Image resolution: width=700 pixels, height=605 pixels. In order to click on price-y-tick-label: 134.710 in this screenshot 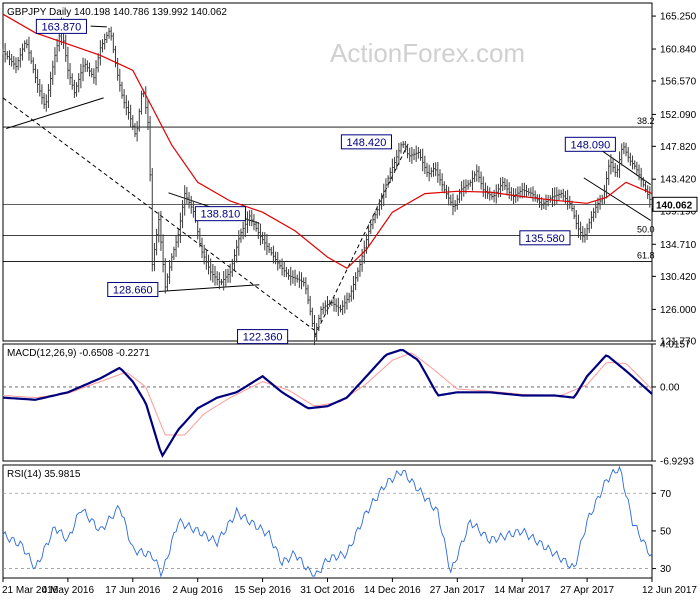, I will do `click(678, 245)`.